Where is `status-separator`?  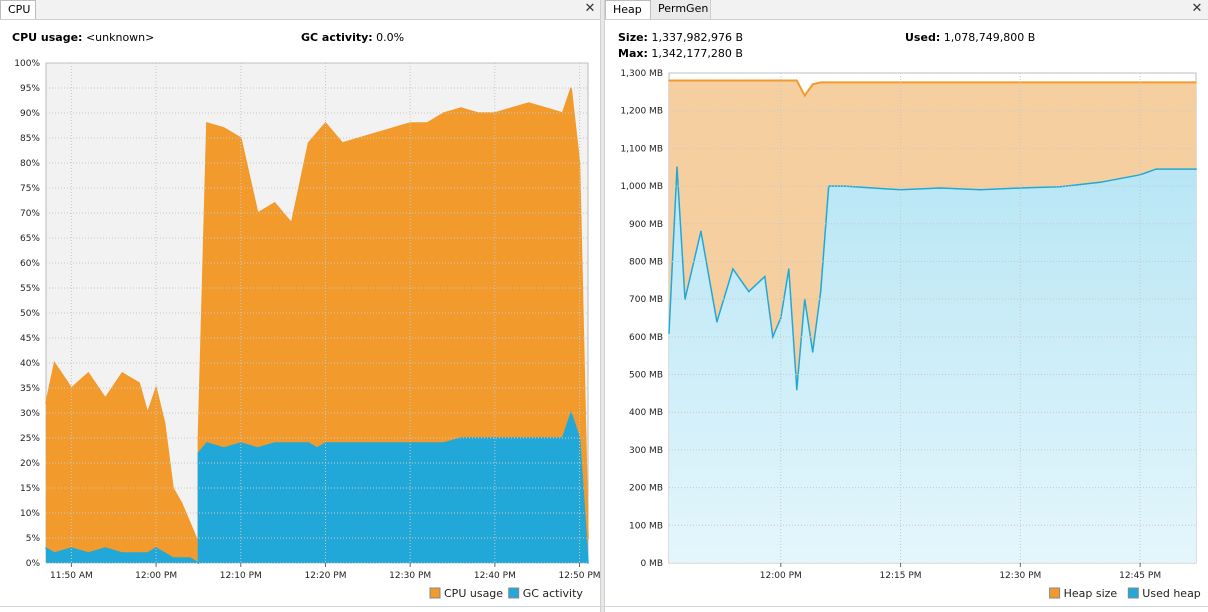
status-separator is located at coordinates (604, 606).